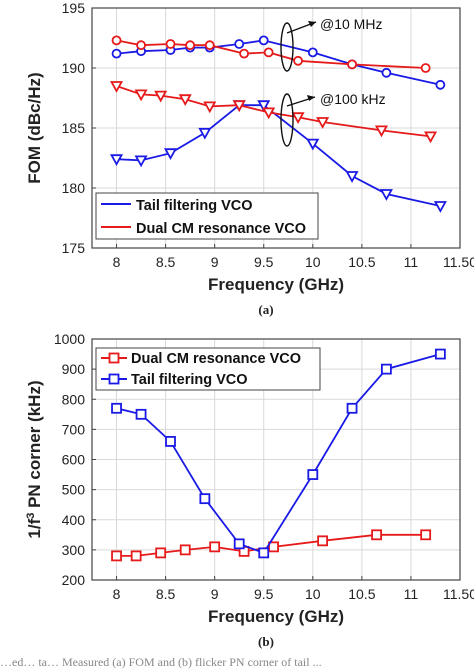 This screenshot has width=474, height=669. What do you see at coordinates (333, 119) in the screenshot?
I see `annotation-100khz: @100 kHz` at bounding box center [333, 119].